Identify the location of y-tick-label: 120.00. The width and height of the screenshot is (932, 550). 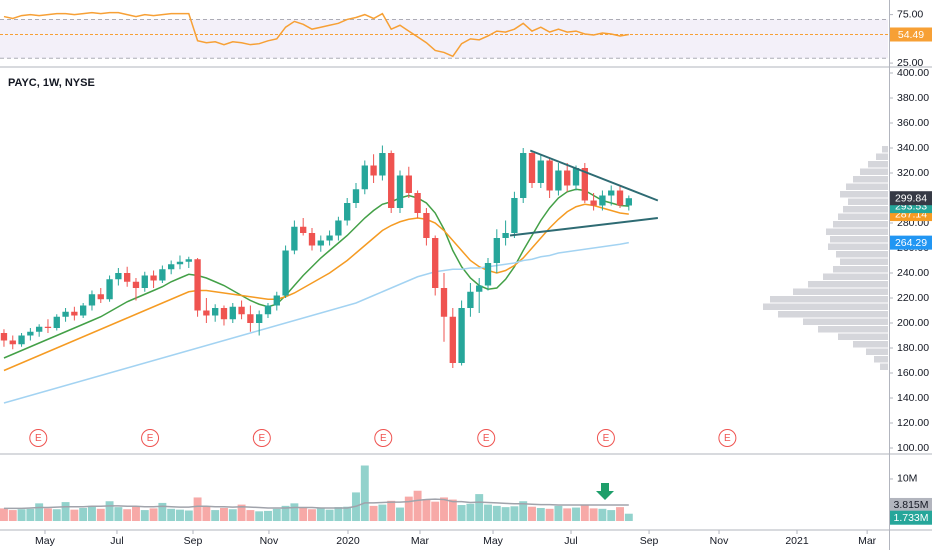
(913, 423).